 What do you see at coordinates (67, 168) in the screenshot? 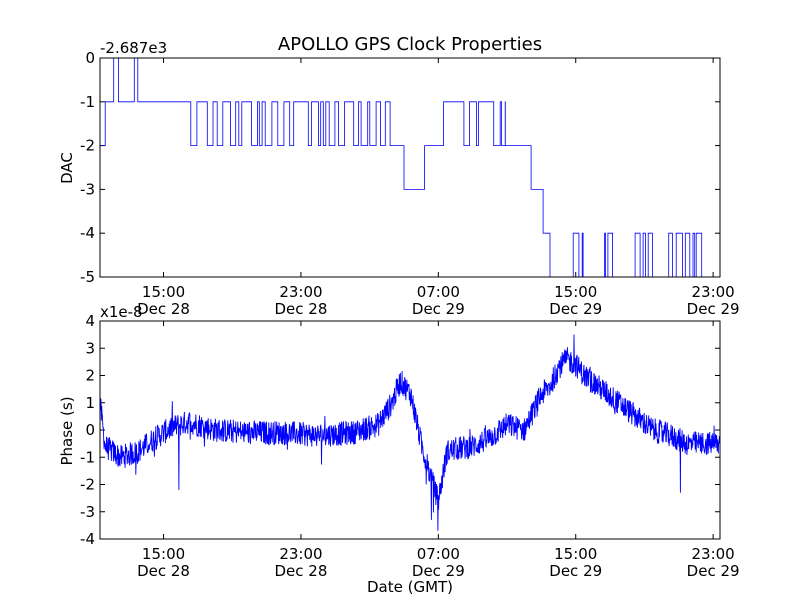
I see `dac-ylabel: DAC` at bounding box center [67, 168].